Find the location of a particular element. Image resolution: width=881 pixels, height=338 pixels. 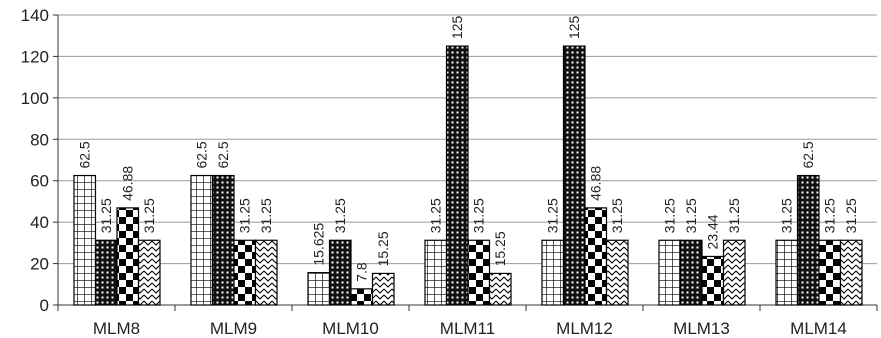

x-tick-label: MLM12 is located at coordinates (584, 328).